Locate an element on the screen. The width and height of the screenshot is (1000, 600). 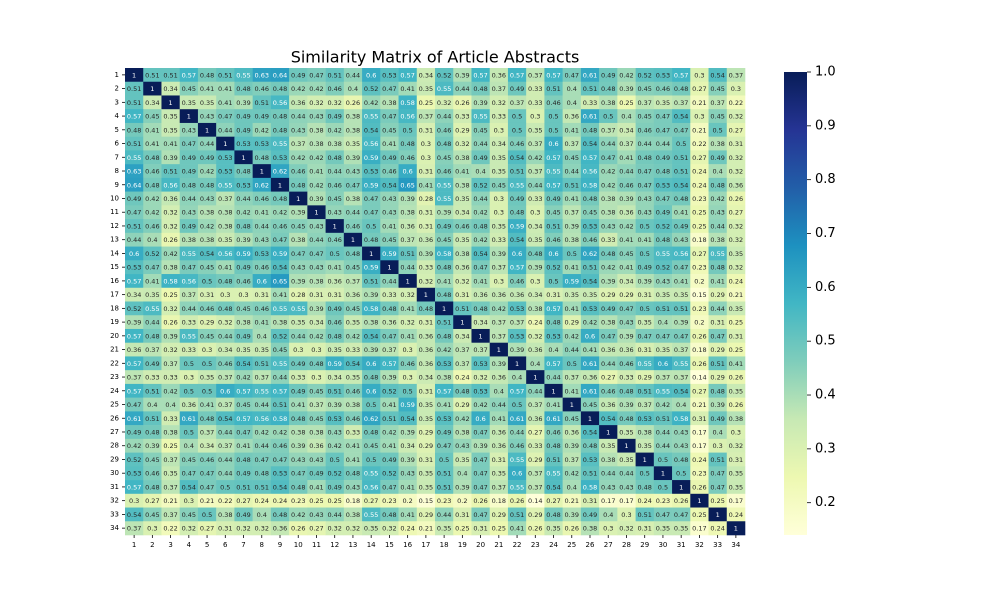
cell-label: 0.31 is located at coordinates (225, 529).